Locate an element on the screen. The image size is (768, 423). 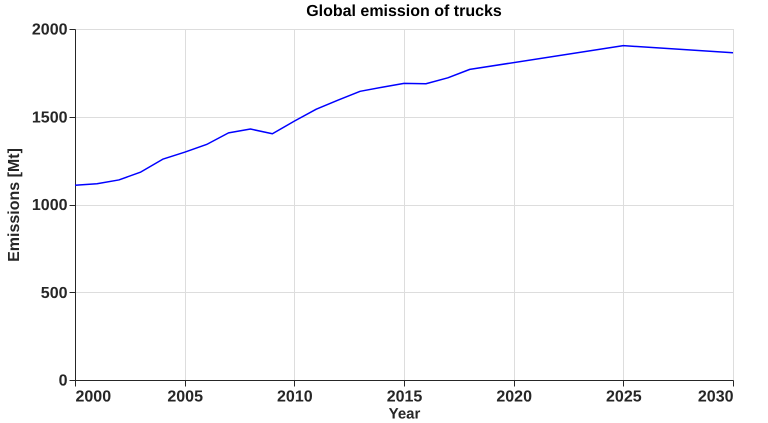
x-tick-label: 2020 is located at coordinates (514, 397).